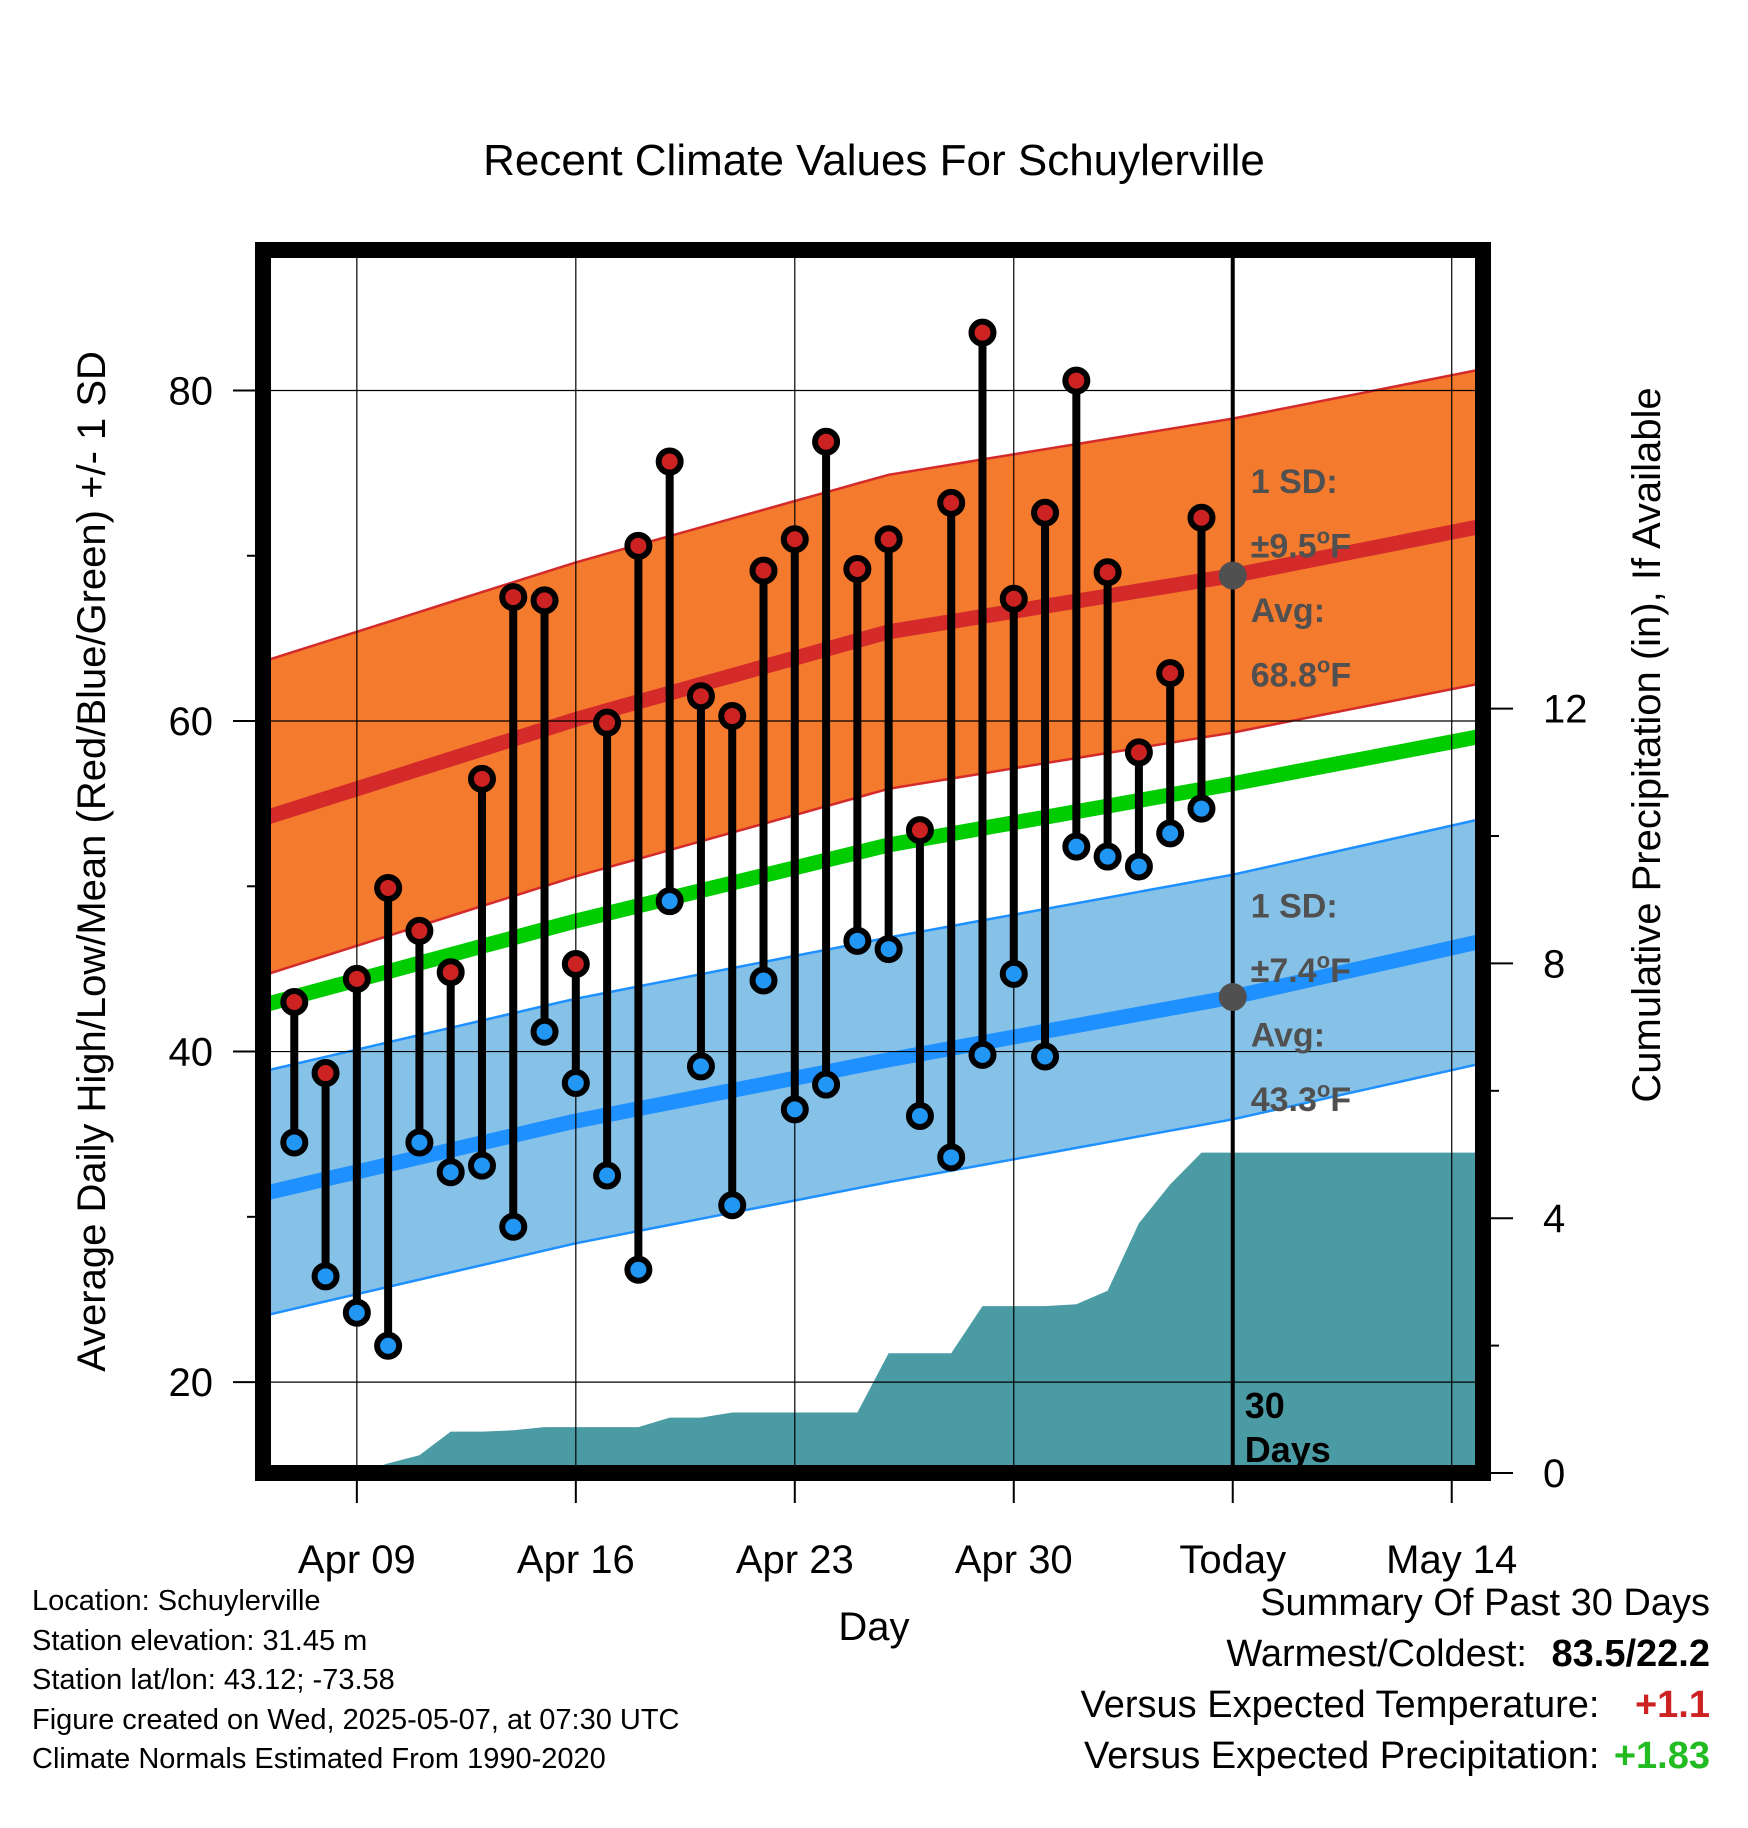 The height and width of the screenshot is (1828, 1748). I want to click on high-annotation-line: 68.8oF, so click(1301, 673).